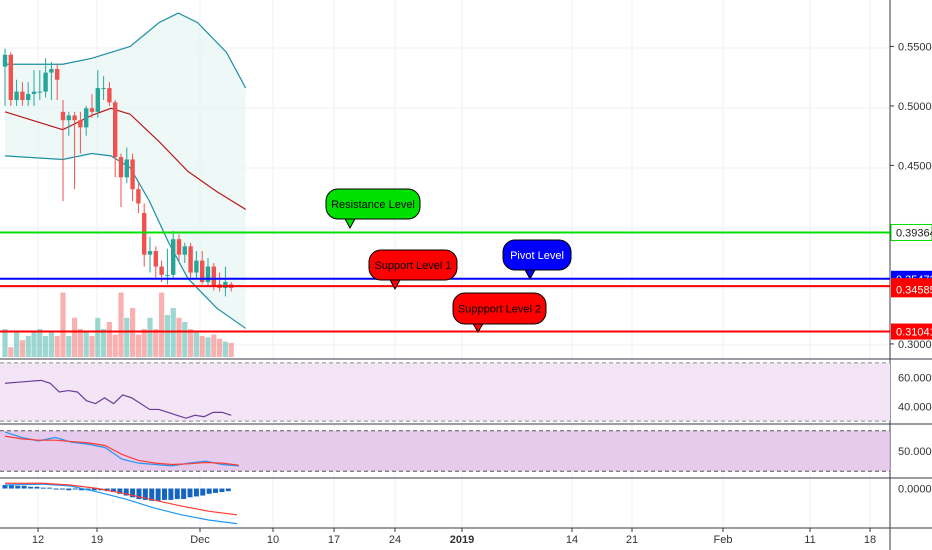 The image size is (932, 550). What do you see at coordinates (915, 378) in the screenshot?
I see `rsi-tick-label: 60.0000` at bounding box center [915, 378].